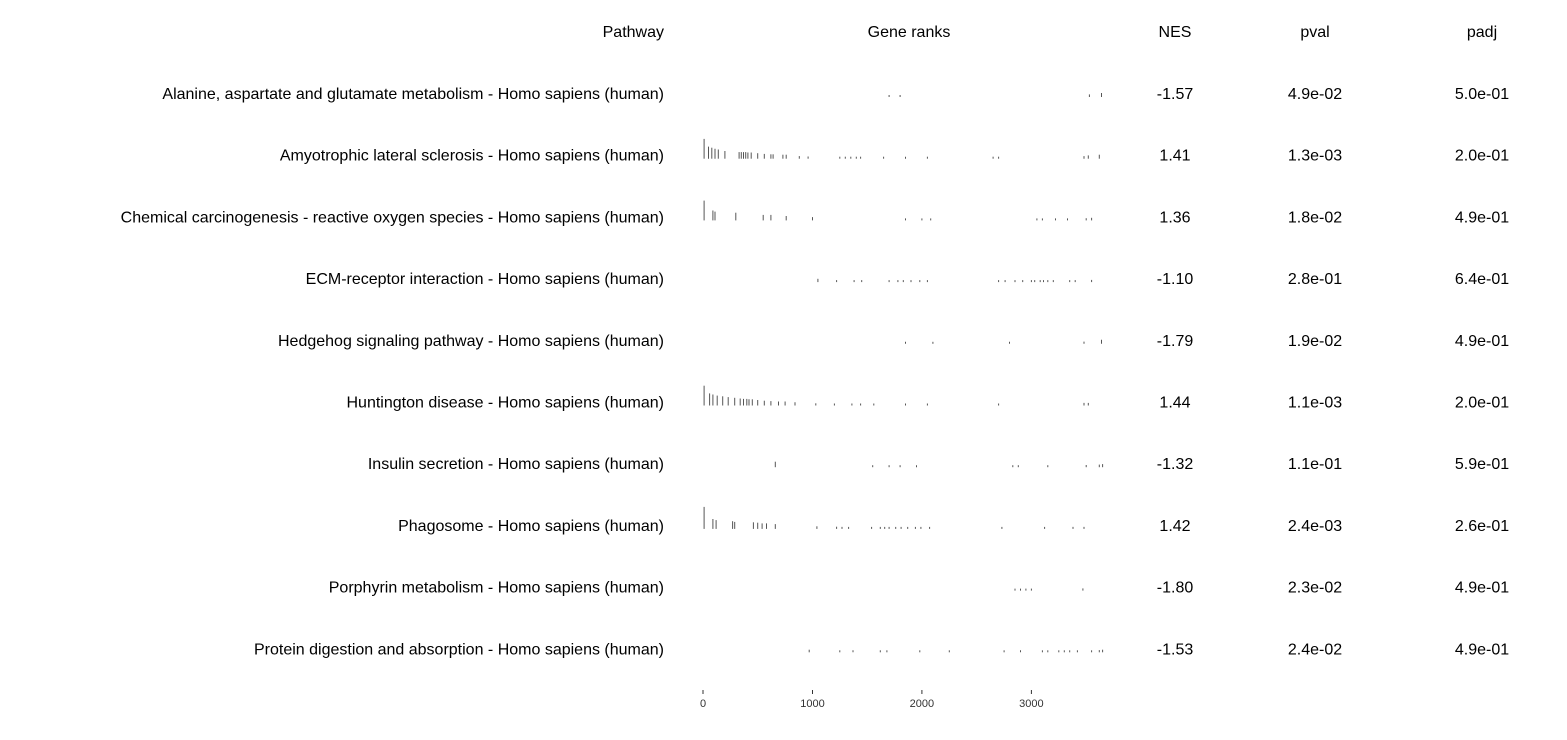 The image size is (1567, 740). What do you see at coordinates (1175, 94) in the screenshot?
I see `nes-value: -1.57` at bounding box center [1175, 94].